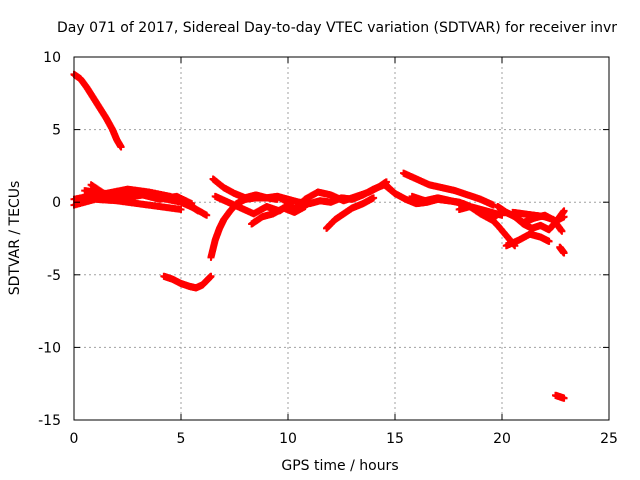  I want to click on y-tick-label: 5, so click(56, 131).